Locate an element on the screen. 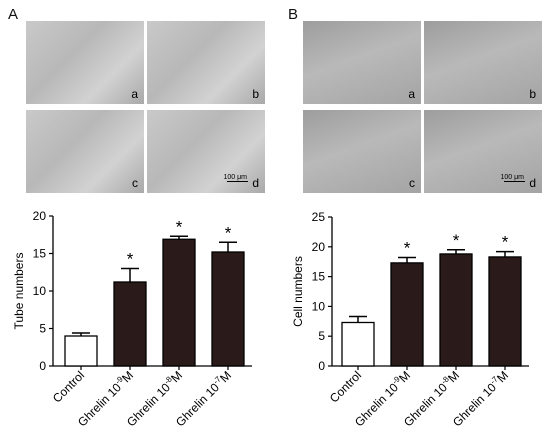  panel-letter-a: A is located at coordinates (13, 14).